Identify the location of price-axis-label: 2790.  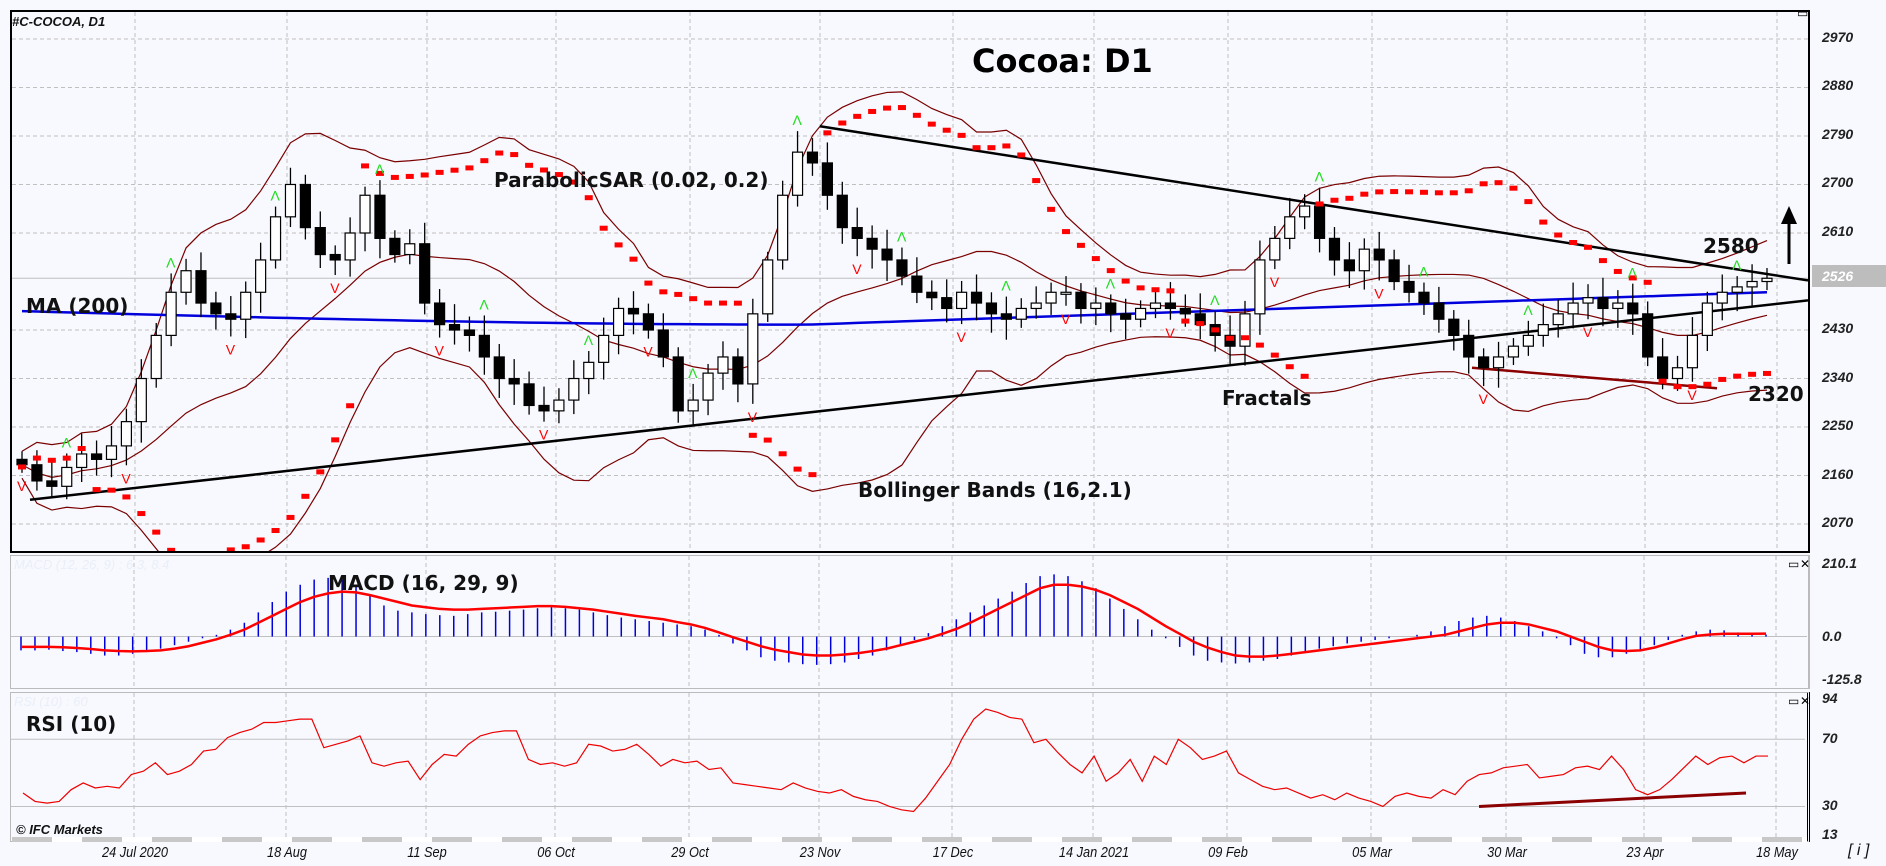
(1838, 133).